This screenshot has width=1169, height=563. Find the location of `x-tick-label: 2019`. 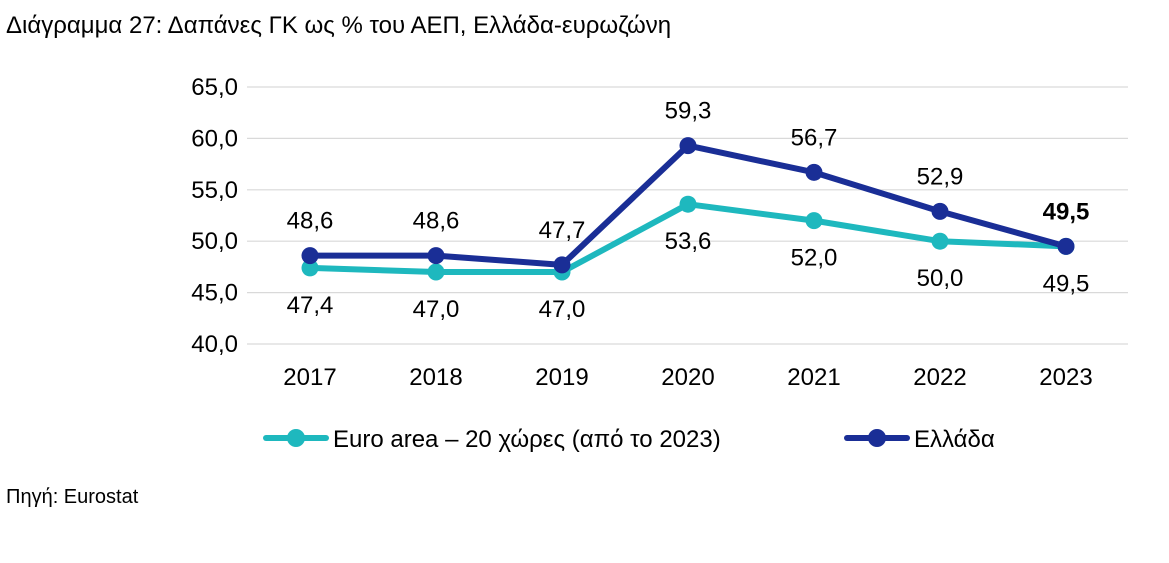

x-tick-label: 2019 is located at coordinates (561, 377).